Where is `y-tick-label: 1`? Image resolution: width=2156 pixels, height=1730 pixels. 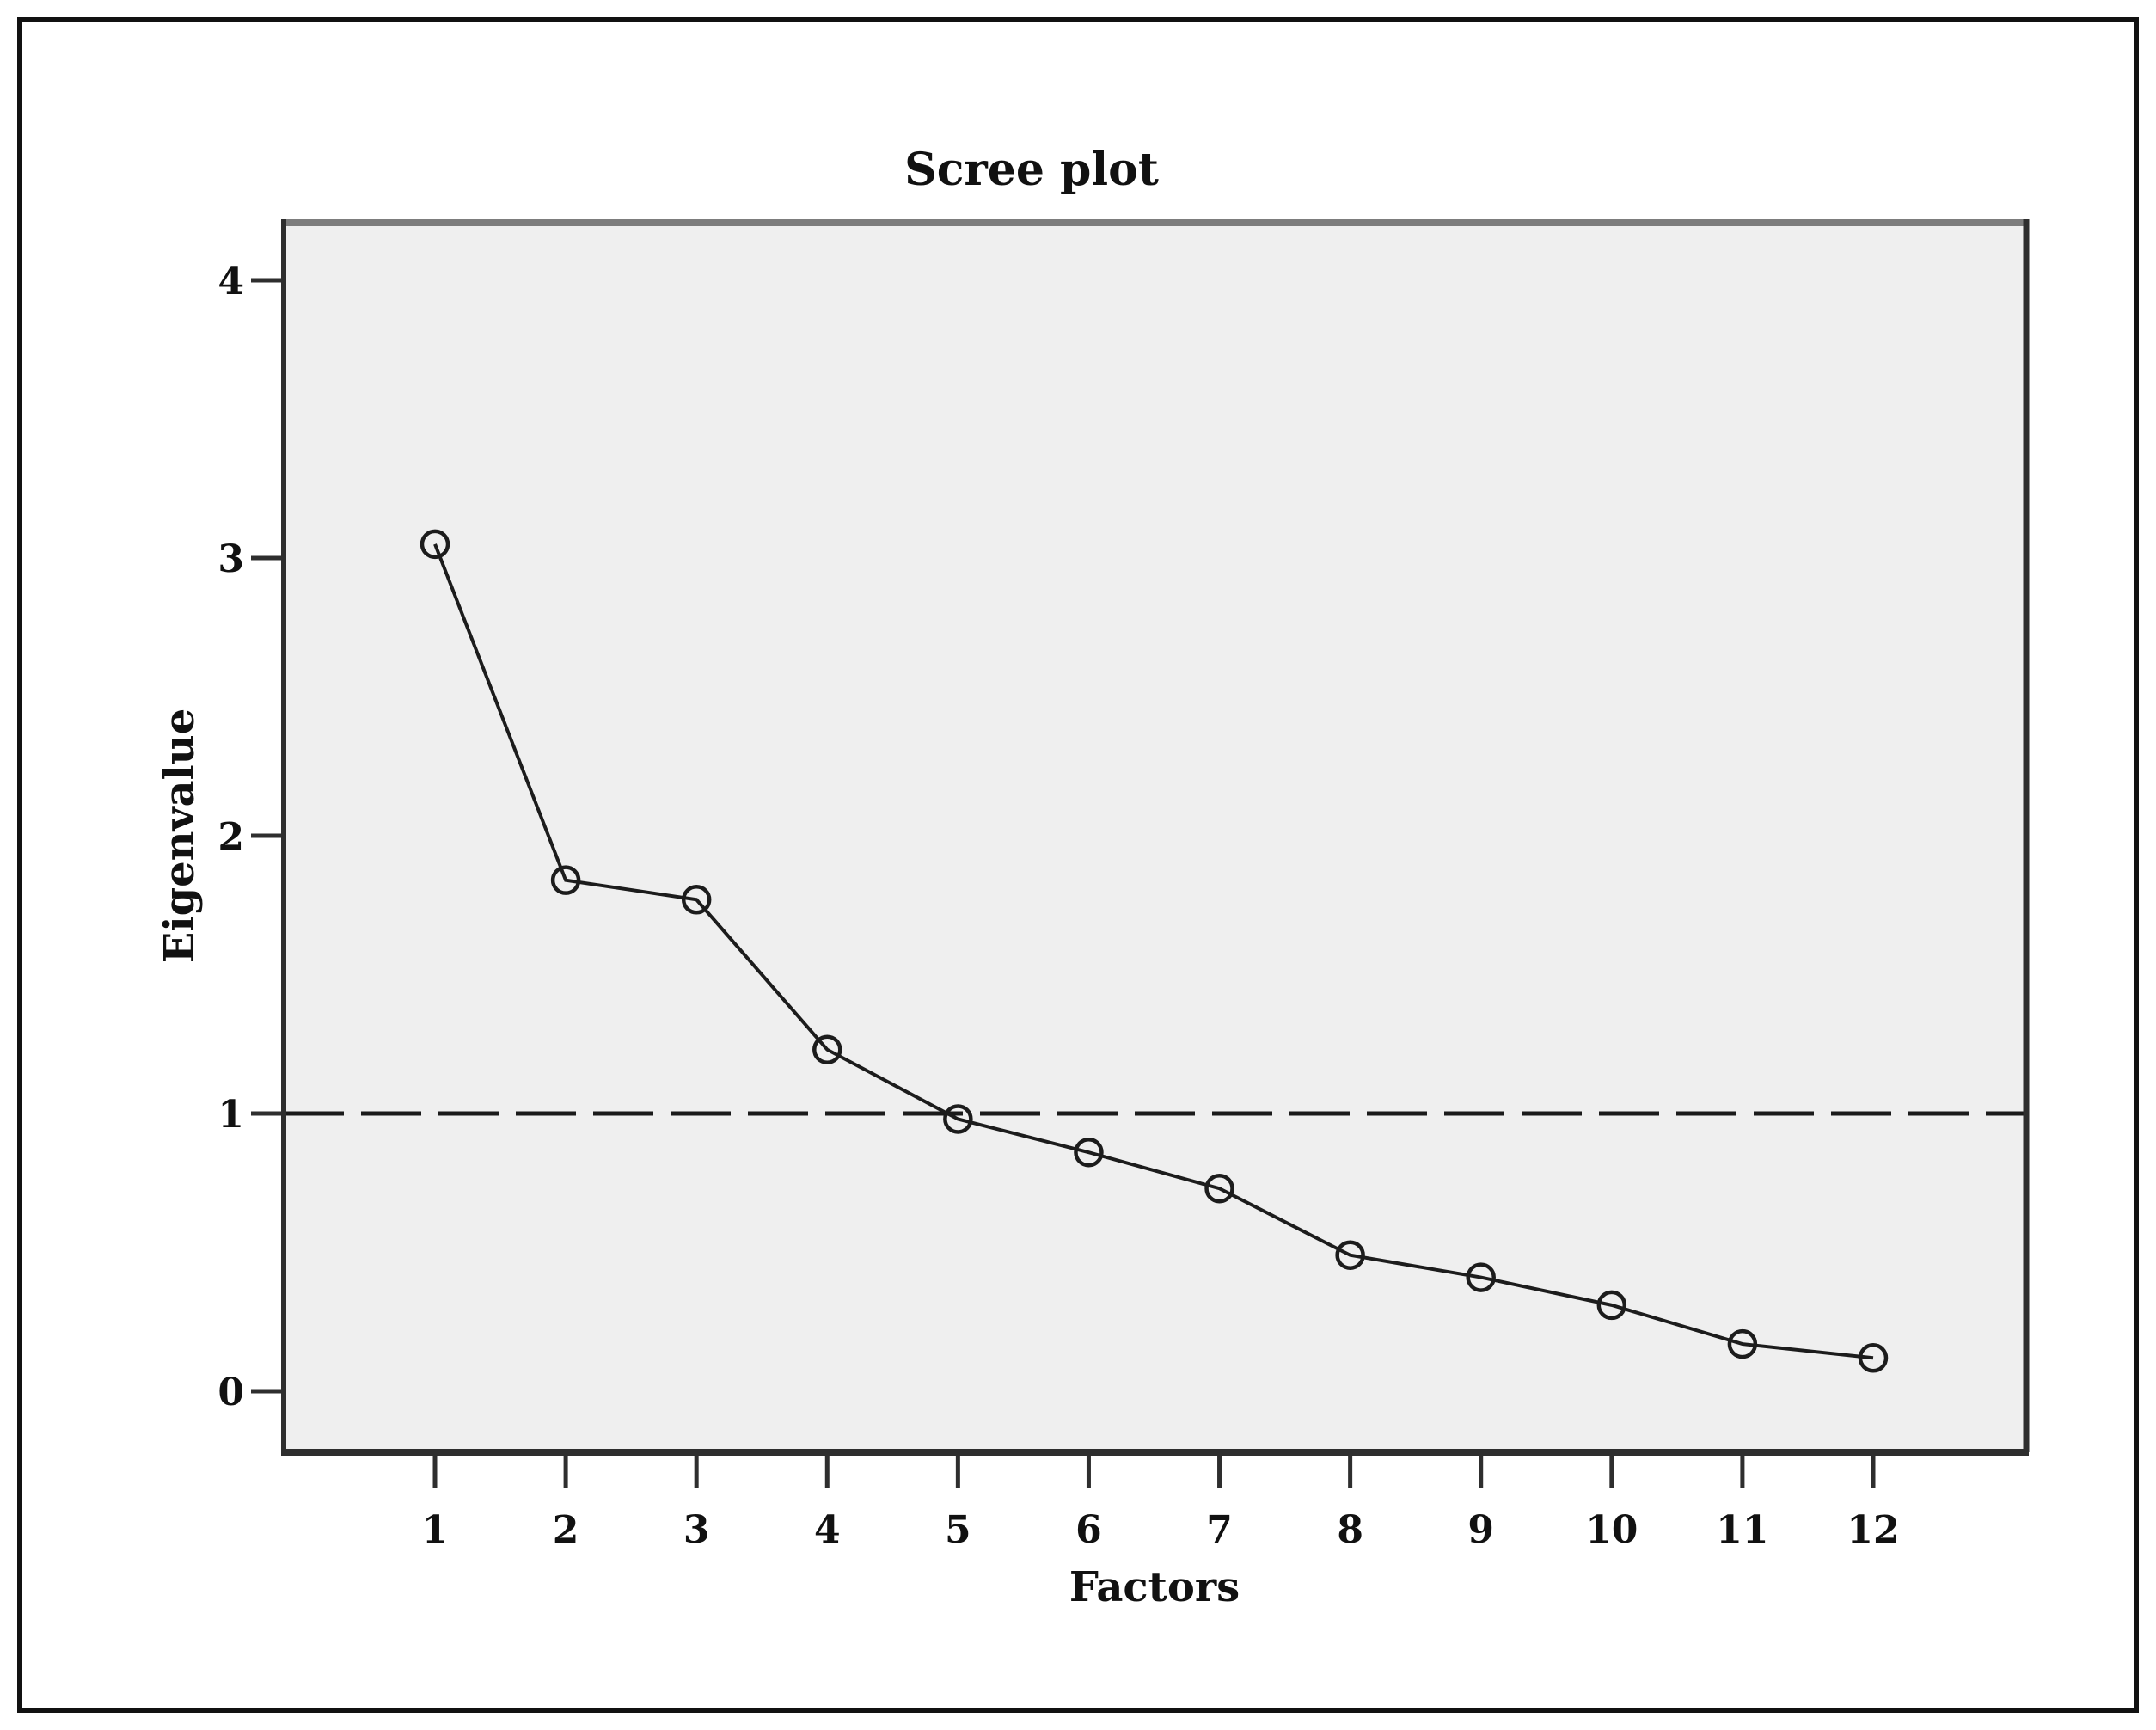 y-tick-label: 1 is located at coordinates (230, 1115).